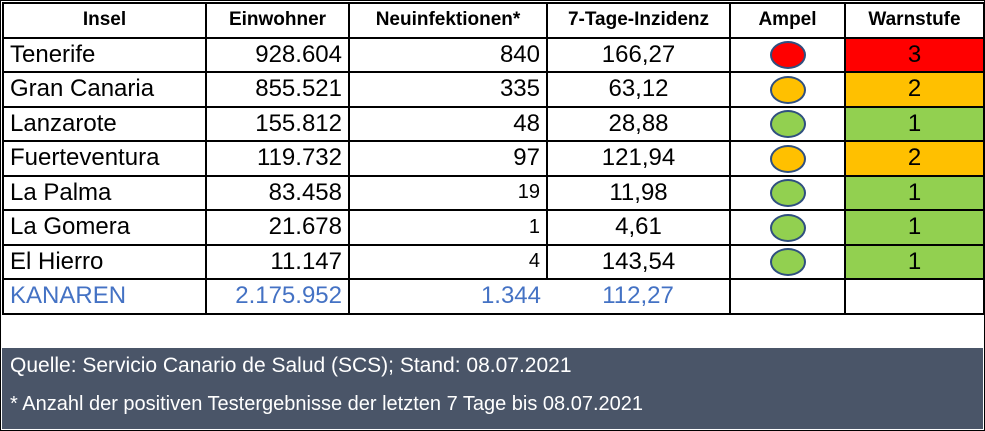 The image size is (985, 431). I want to click on table-row: Lanzarote 155.812 48 28,88 1, so click(493, 123).